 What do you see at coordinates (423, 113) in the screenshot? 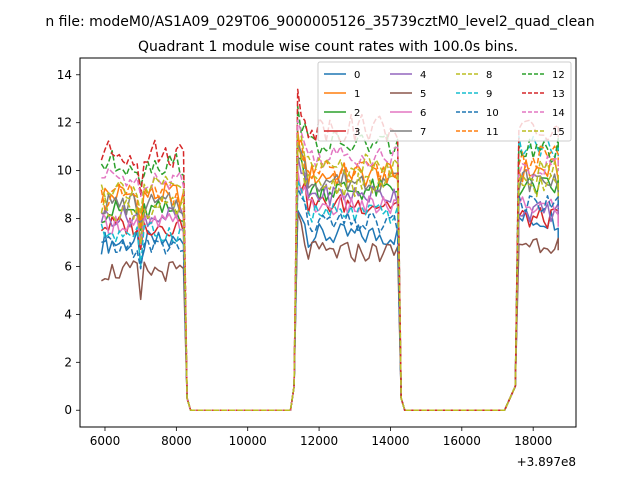
I see `legend-label-6: 6` at bounding box center [423, 113].